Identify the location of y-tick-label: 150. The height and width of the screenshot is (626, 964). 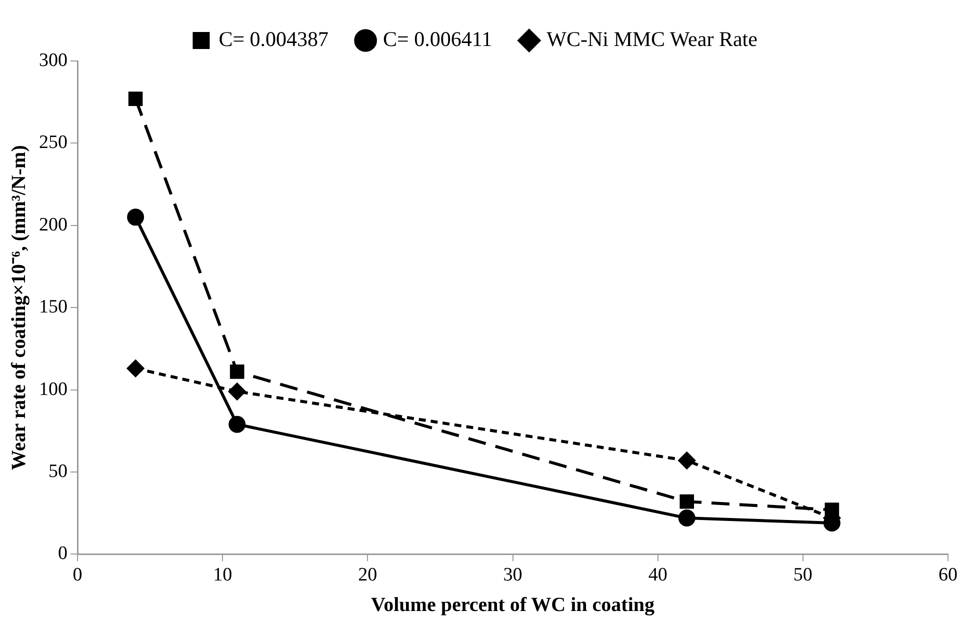
(53, 307).